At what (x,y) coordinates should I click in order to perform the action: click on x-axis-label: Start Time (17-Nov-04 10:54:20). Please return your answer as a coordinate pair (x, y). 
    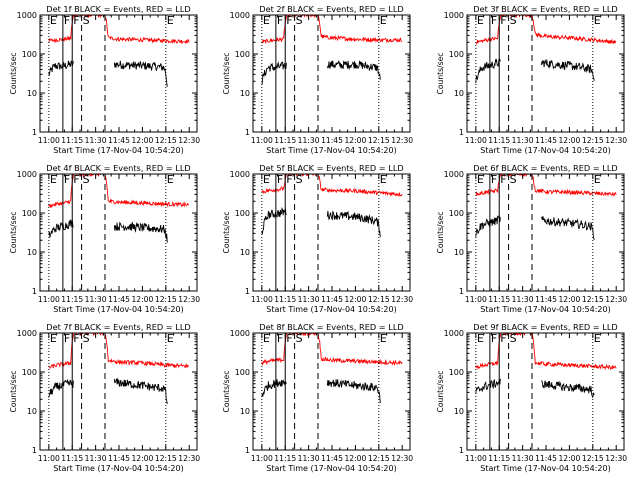
    Looking at the image, I should click on (545, 468).